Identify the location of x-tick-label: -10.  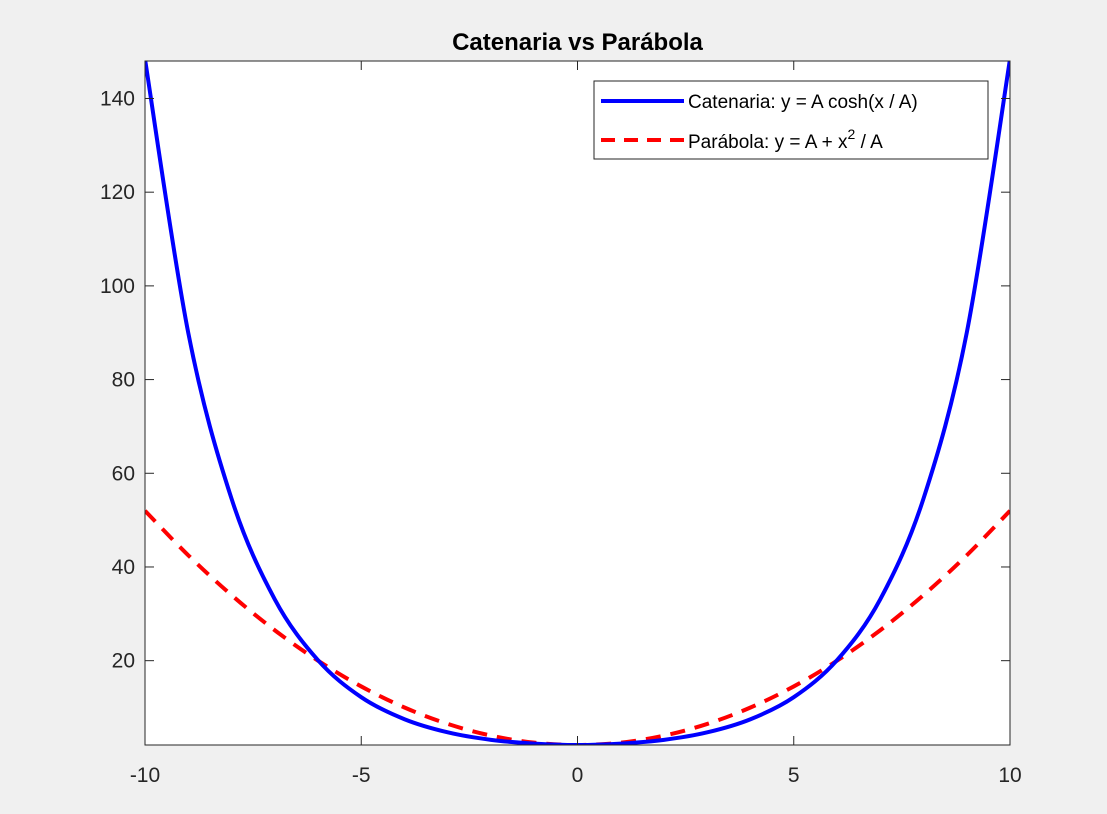
(145, 775).